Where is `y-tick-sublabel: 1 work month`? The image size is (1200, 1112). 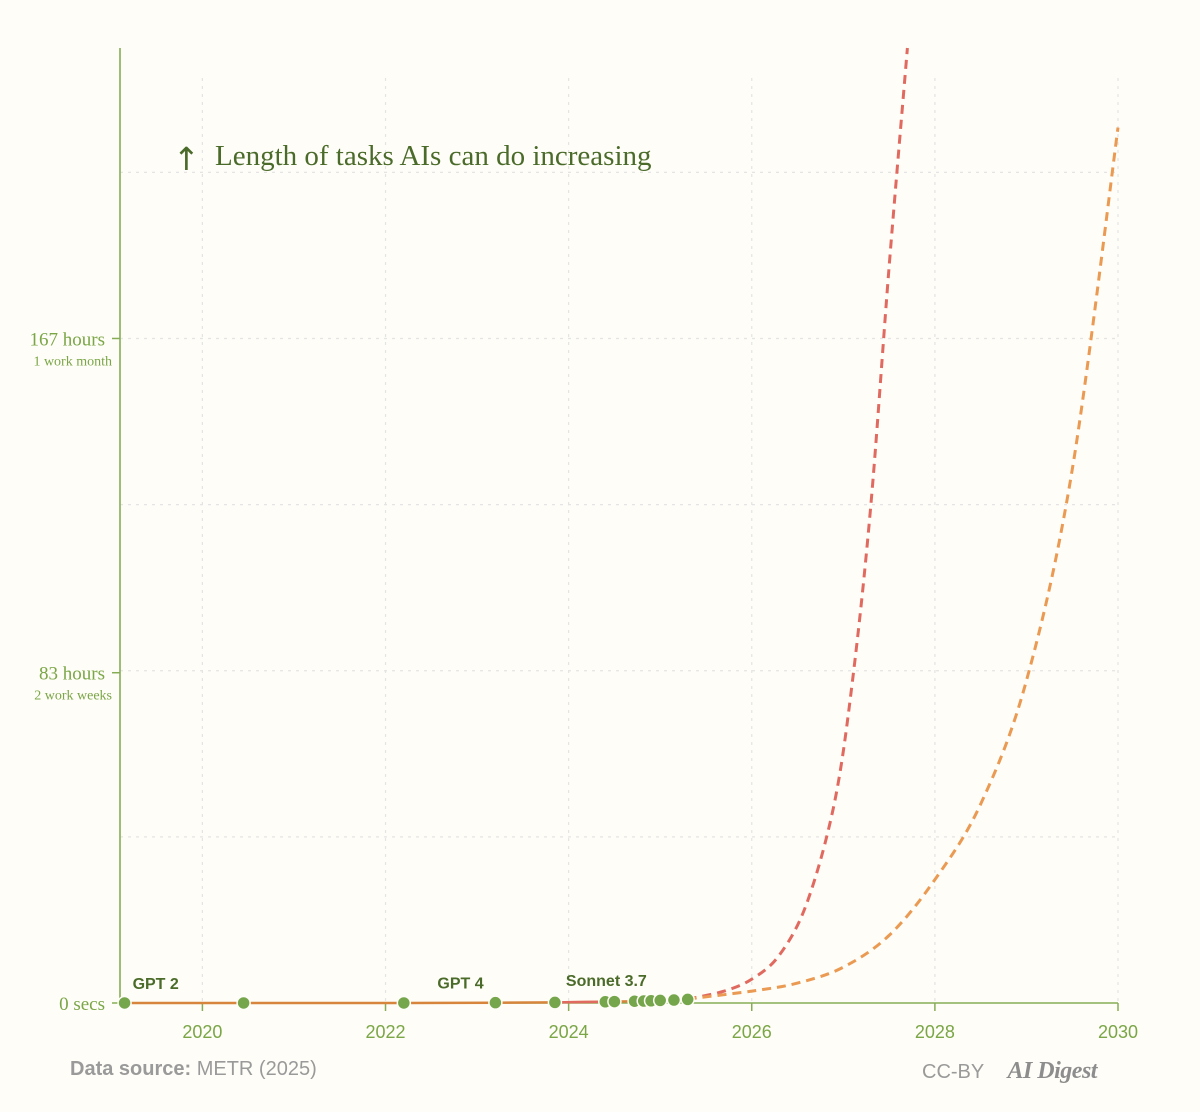 y-tick-sublabel: 1 work month is located at coordinates (72, 361).